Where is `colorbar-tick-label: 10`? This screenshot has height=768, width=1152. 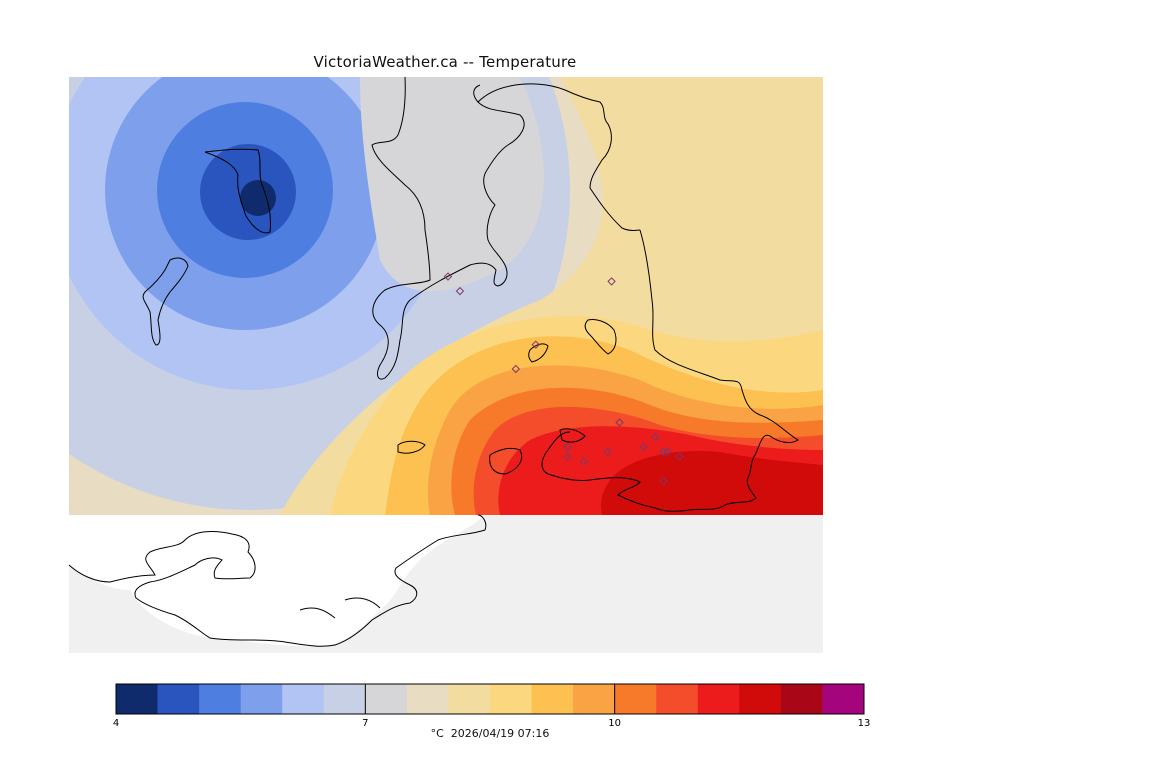 colorbar-tick-label: 10 is located at coordinates (614, 723).